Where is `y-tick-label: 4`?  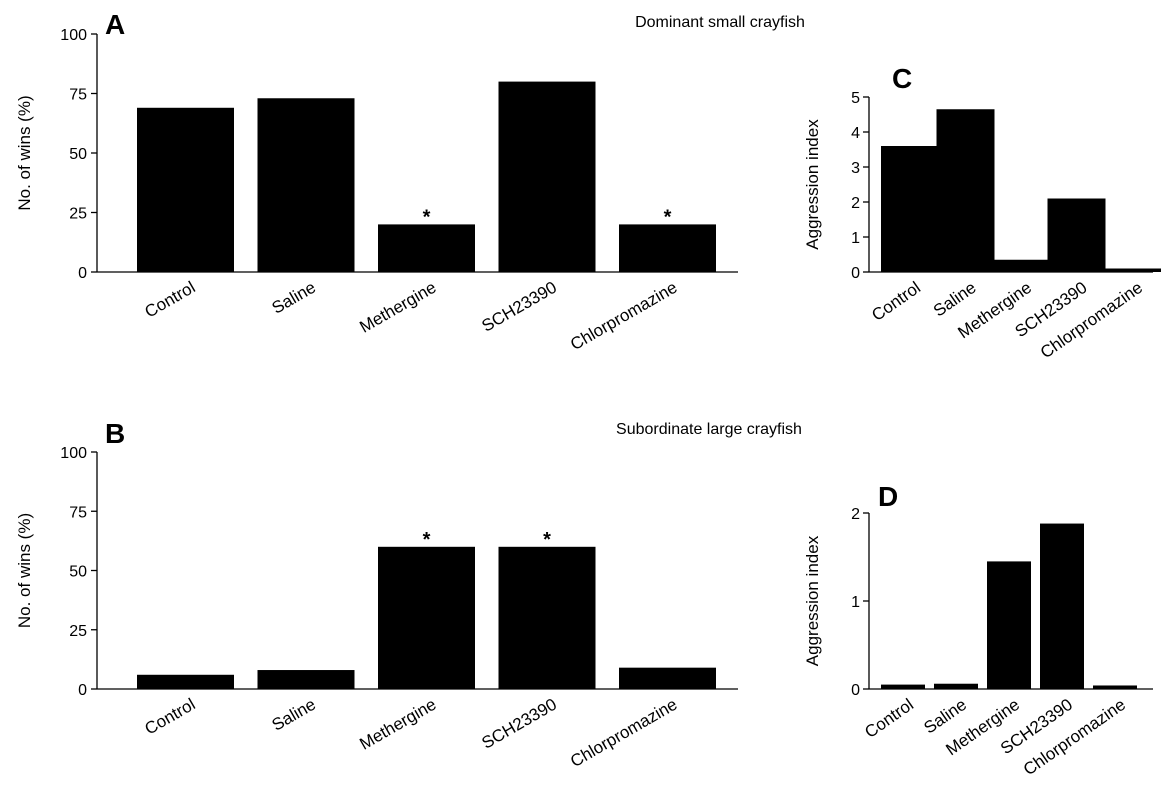 y-tick-label: 4 is located at coordinates (855, 133).